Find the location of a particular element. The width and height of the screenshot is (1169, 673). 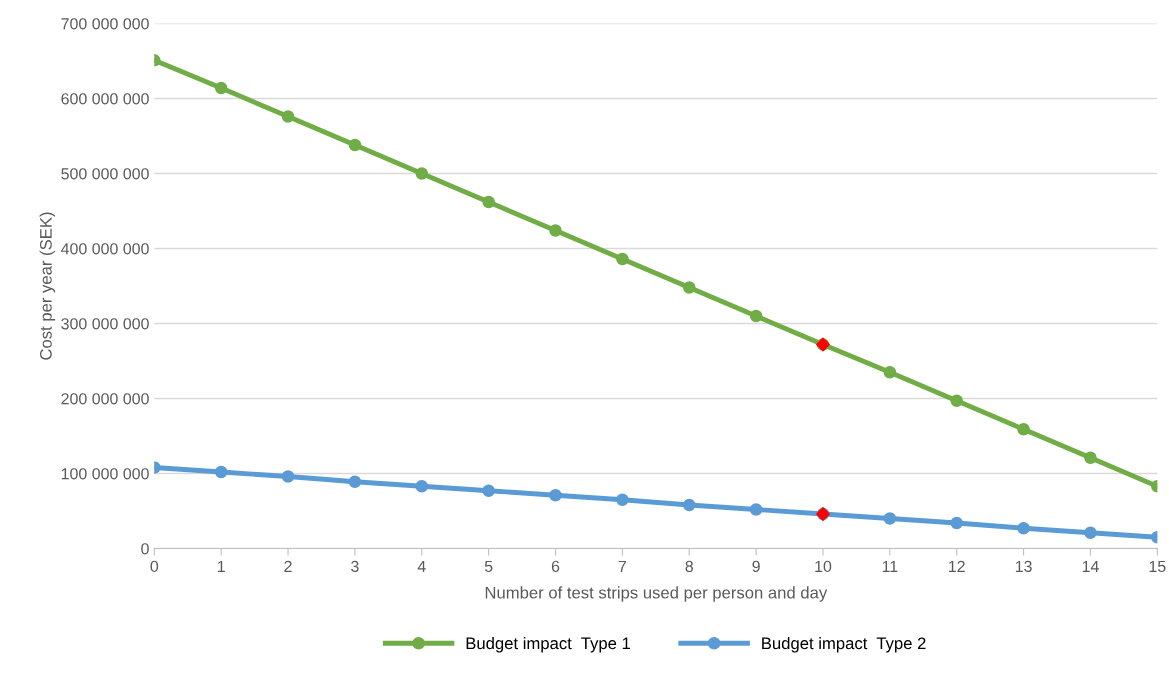

x-tick-label: 5 is located at coordinates (488, 566).